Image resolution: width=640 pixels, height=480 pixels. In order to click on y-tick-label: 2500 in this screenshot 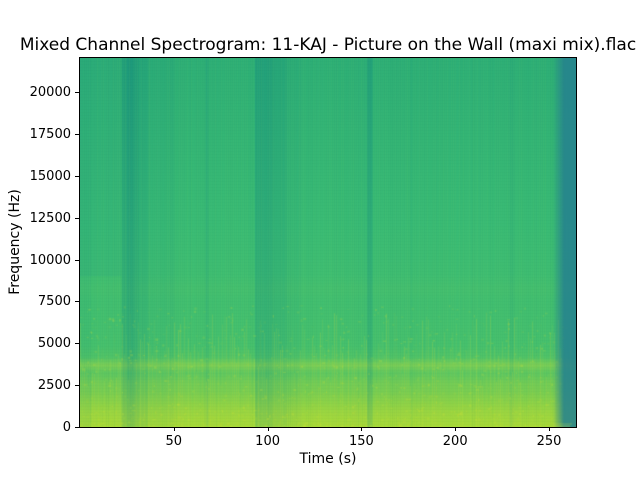, I will do `click(54, 386)`.